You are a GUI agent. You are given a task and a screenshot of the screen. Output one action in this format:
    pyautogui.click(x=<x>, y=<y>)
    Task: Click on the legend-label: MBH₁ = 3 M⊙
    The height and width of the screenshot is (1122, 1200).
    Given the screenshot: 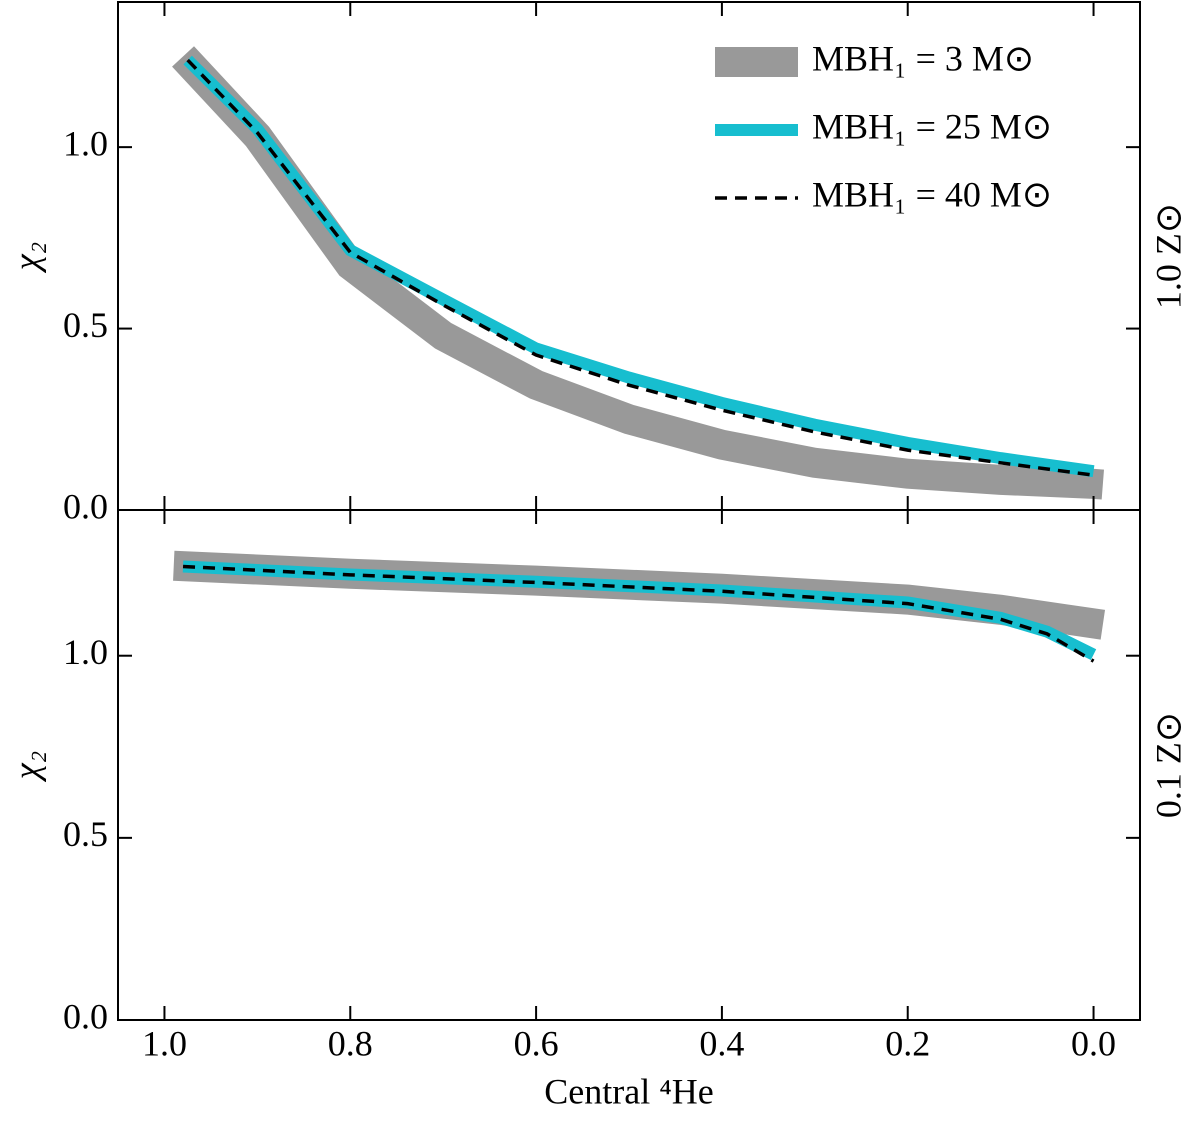 What is the action you would take?
    pyautogui.click(x=923, y=58)
    